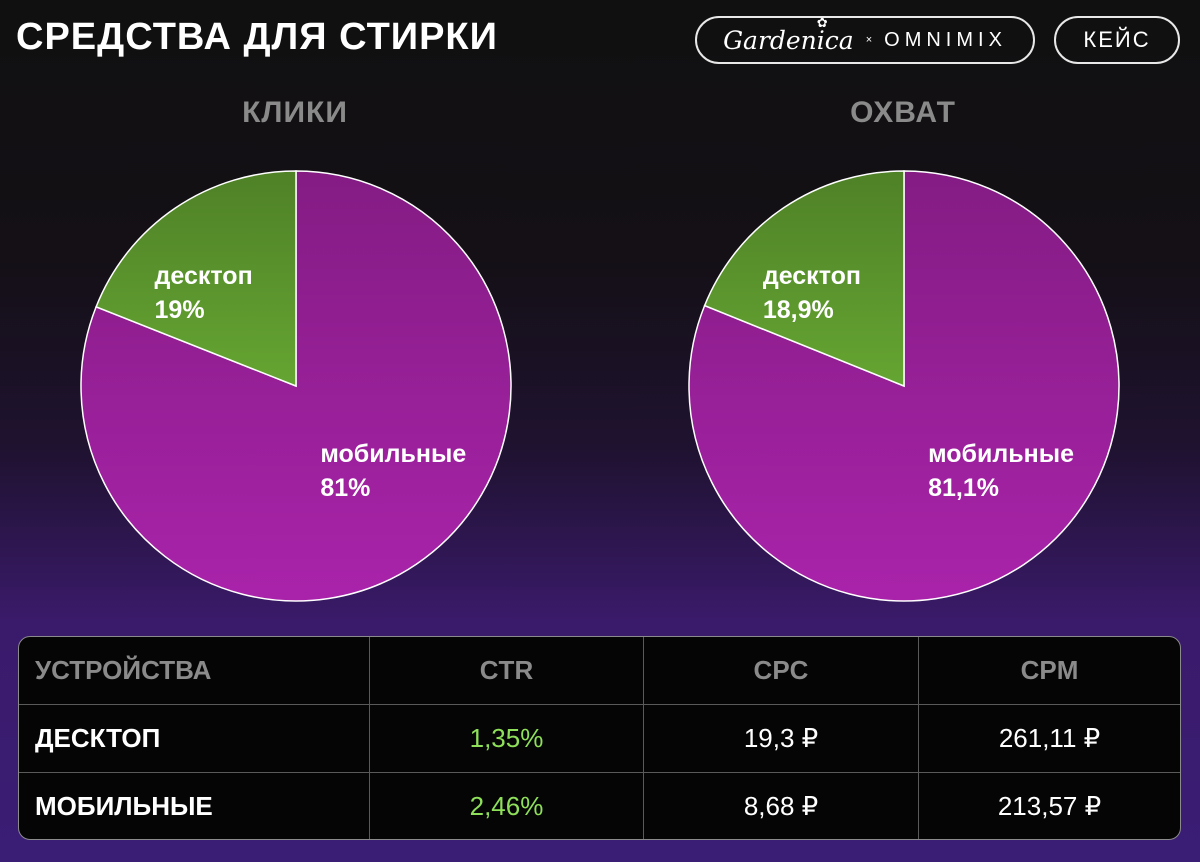 This screenshot has height=862, width=1200. I want to click on clicks-chart-title: КЛИКИ, so click(295, 112).